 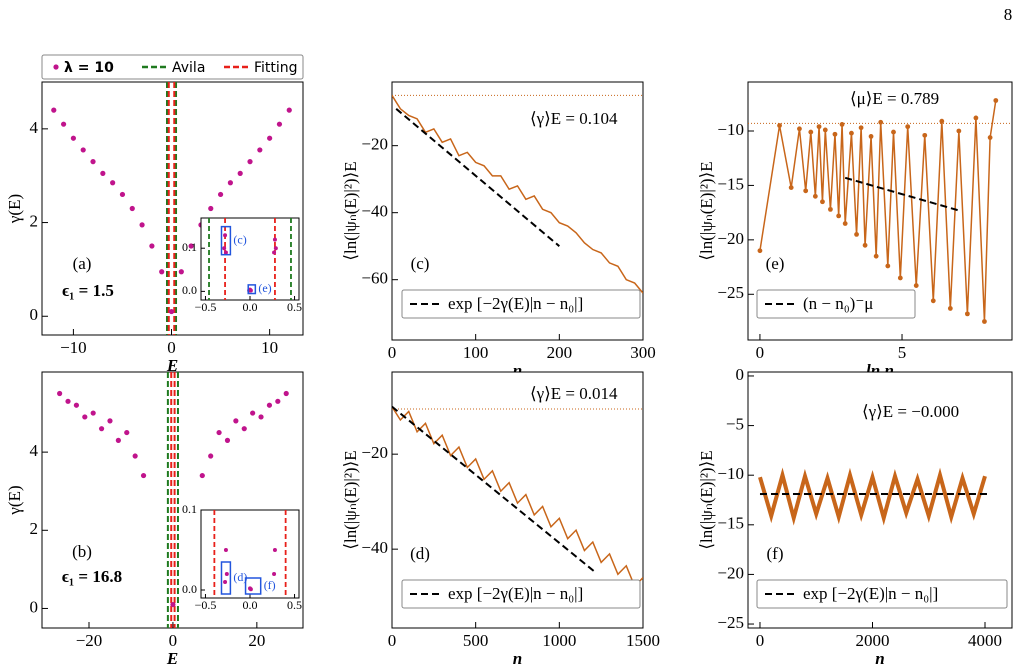 I want to click on legend-label: λ = 10, so click(x=89, y=68).